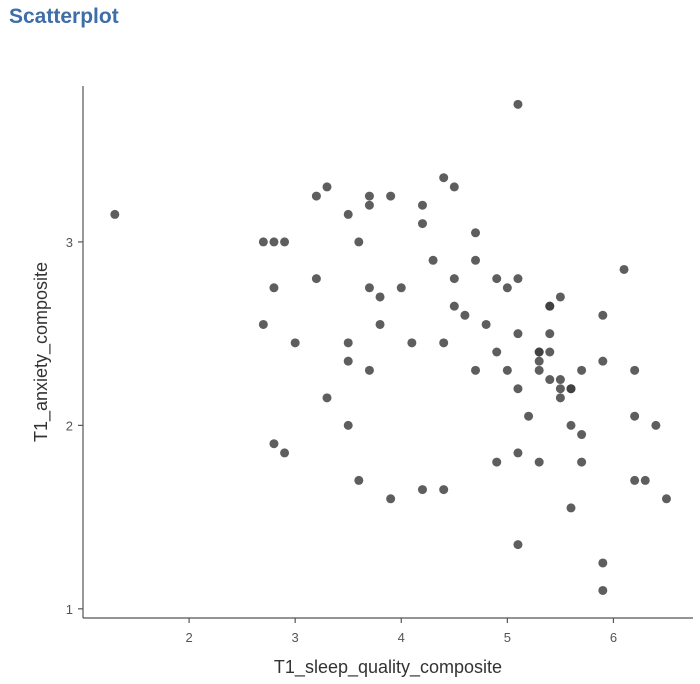 This screenshot has width=700, height=684. Describe the element at coordinates (69, 242) in the screenshot. I see `y-tick-label: 3` at that location.